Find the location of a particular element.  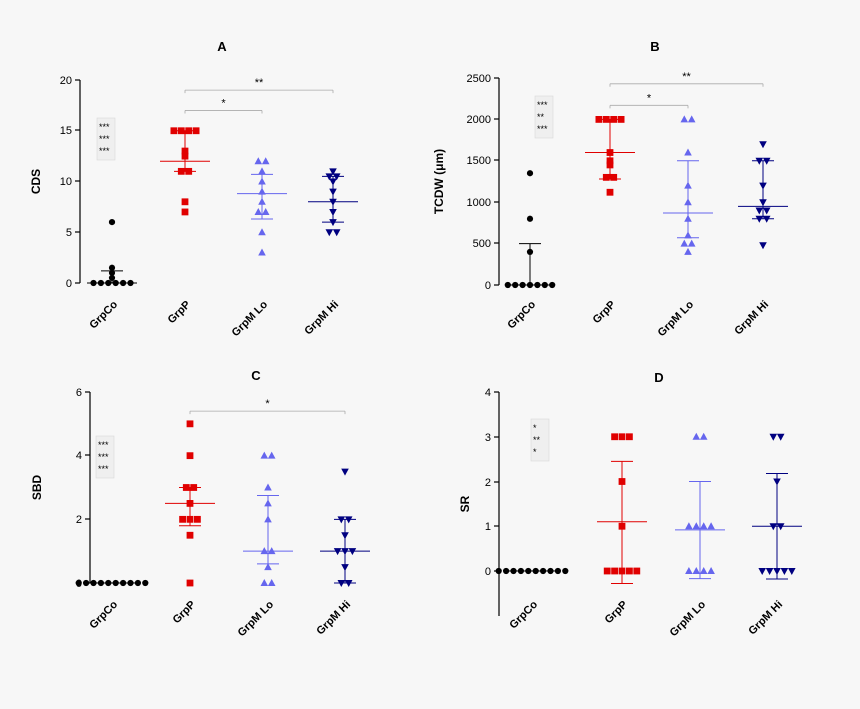

significance-stars: ** is located at coordinates (537, 440).